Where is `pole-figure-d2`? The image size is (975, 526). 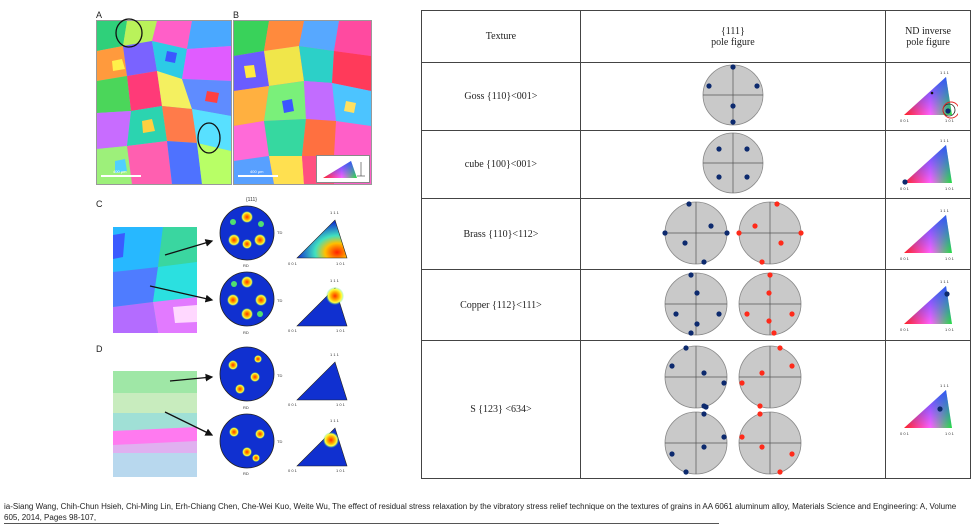 pole-figure-d2 is located at coordinates (247, 441).